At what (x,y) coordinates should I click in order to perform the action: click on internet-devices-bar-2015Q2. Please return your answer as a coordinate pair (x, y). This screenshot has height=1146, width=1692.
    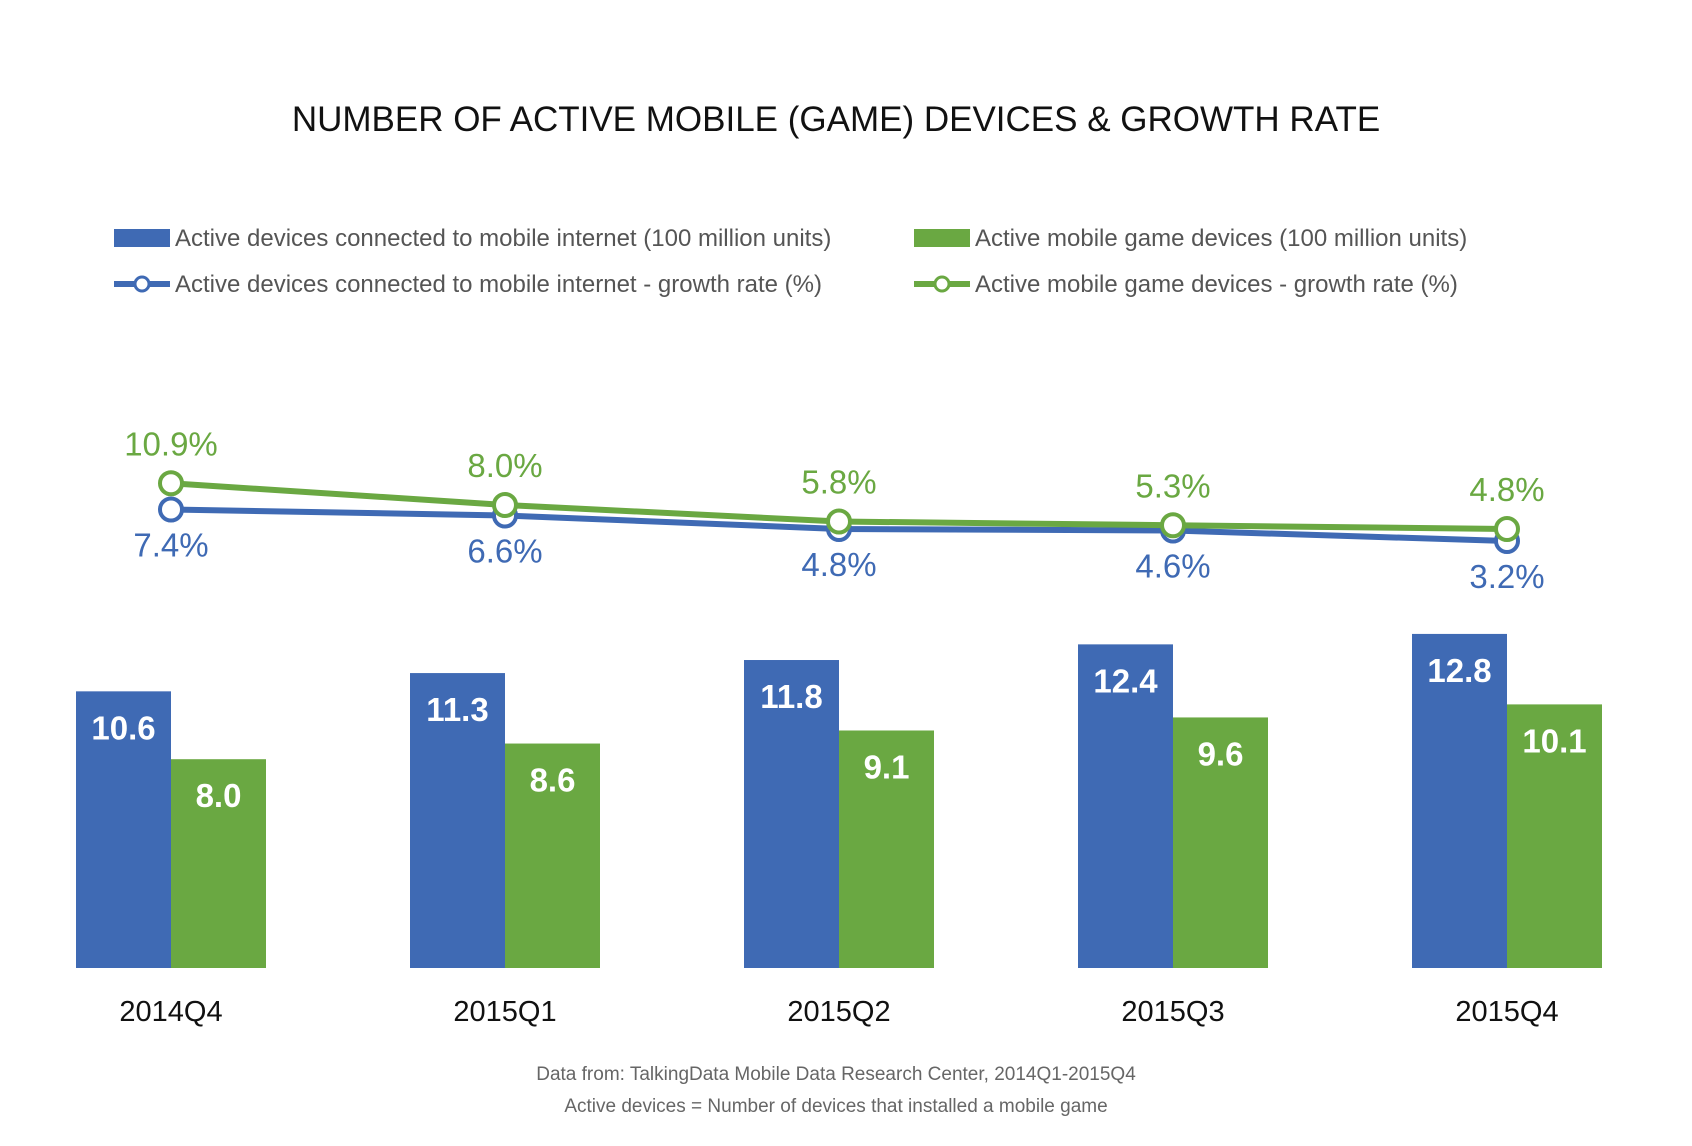
    Looking at the image, I should click on (791, 814).